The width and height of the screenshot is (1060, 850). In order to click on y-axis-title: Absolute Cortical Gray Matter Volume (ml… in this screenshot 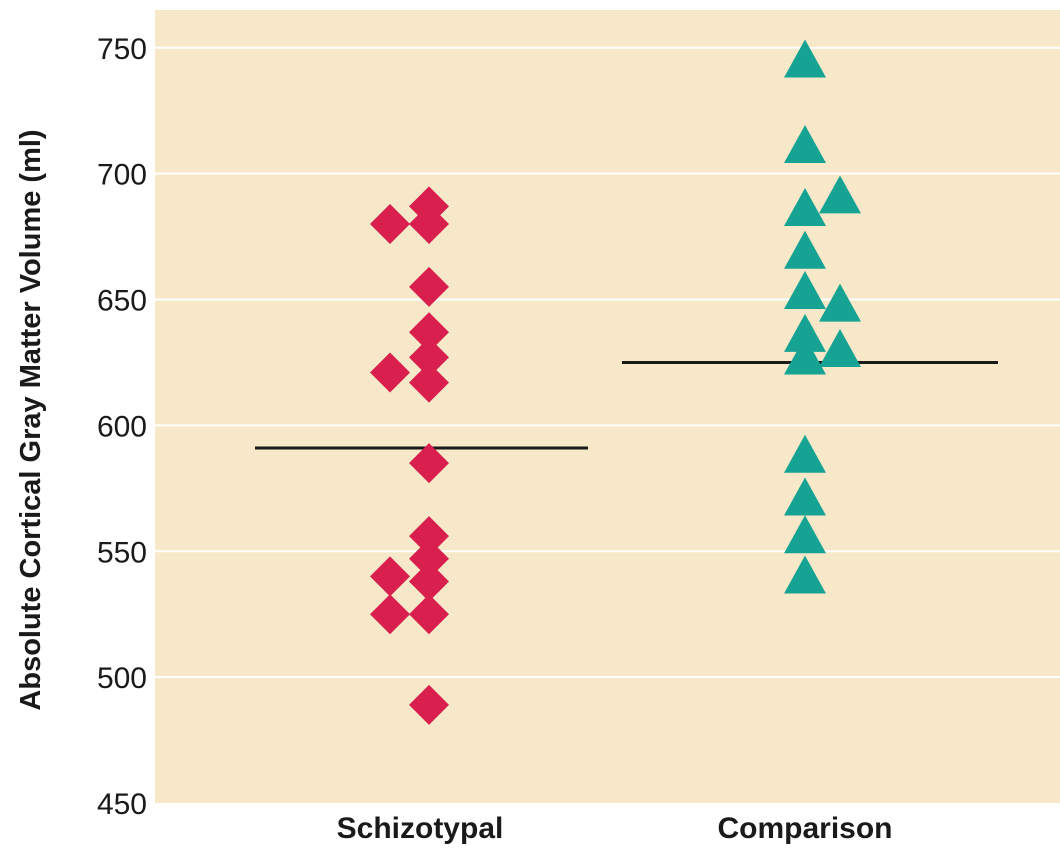, I will do `click(31, 419)`.